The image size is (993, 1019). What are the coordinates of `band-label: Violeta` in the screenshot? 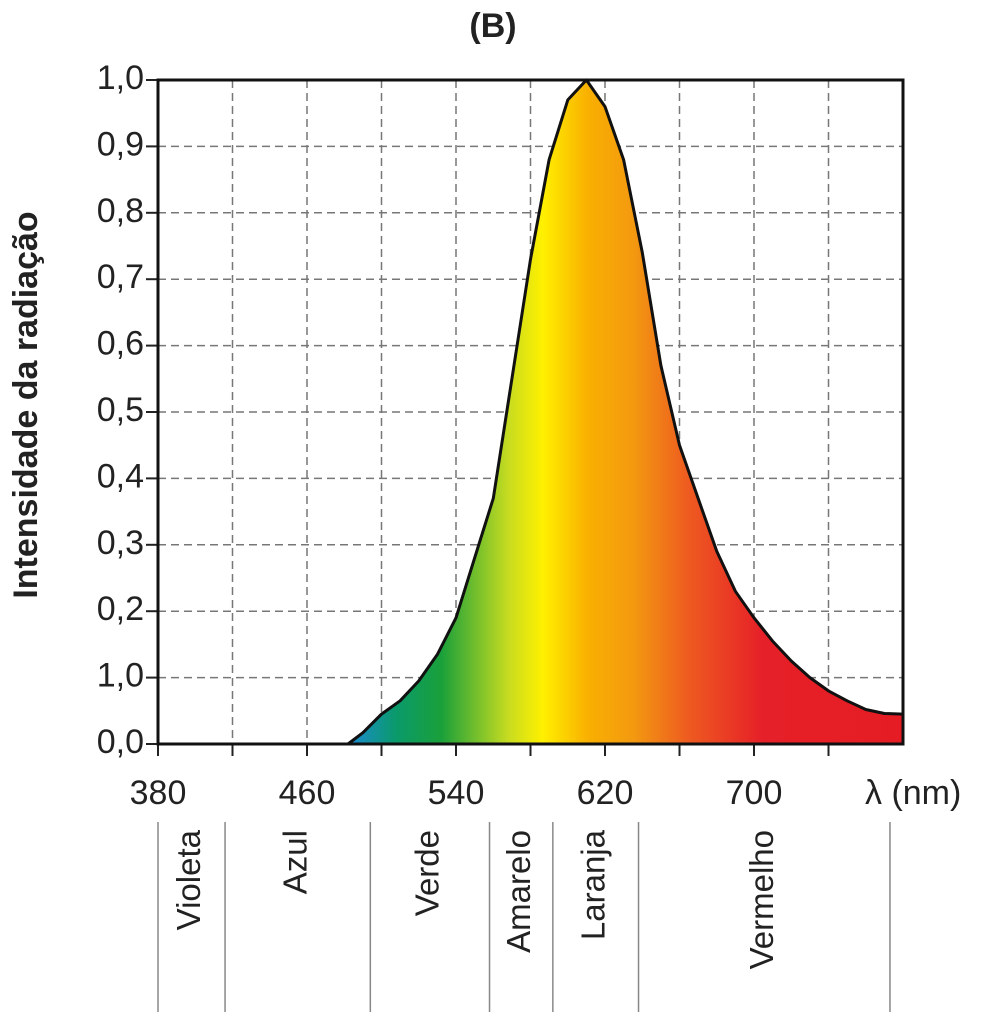 It's located at (188, 879).